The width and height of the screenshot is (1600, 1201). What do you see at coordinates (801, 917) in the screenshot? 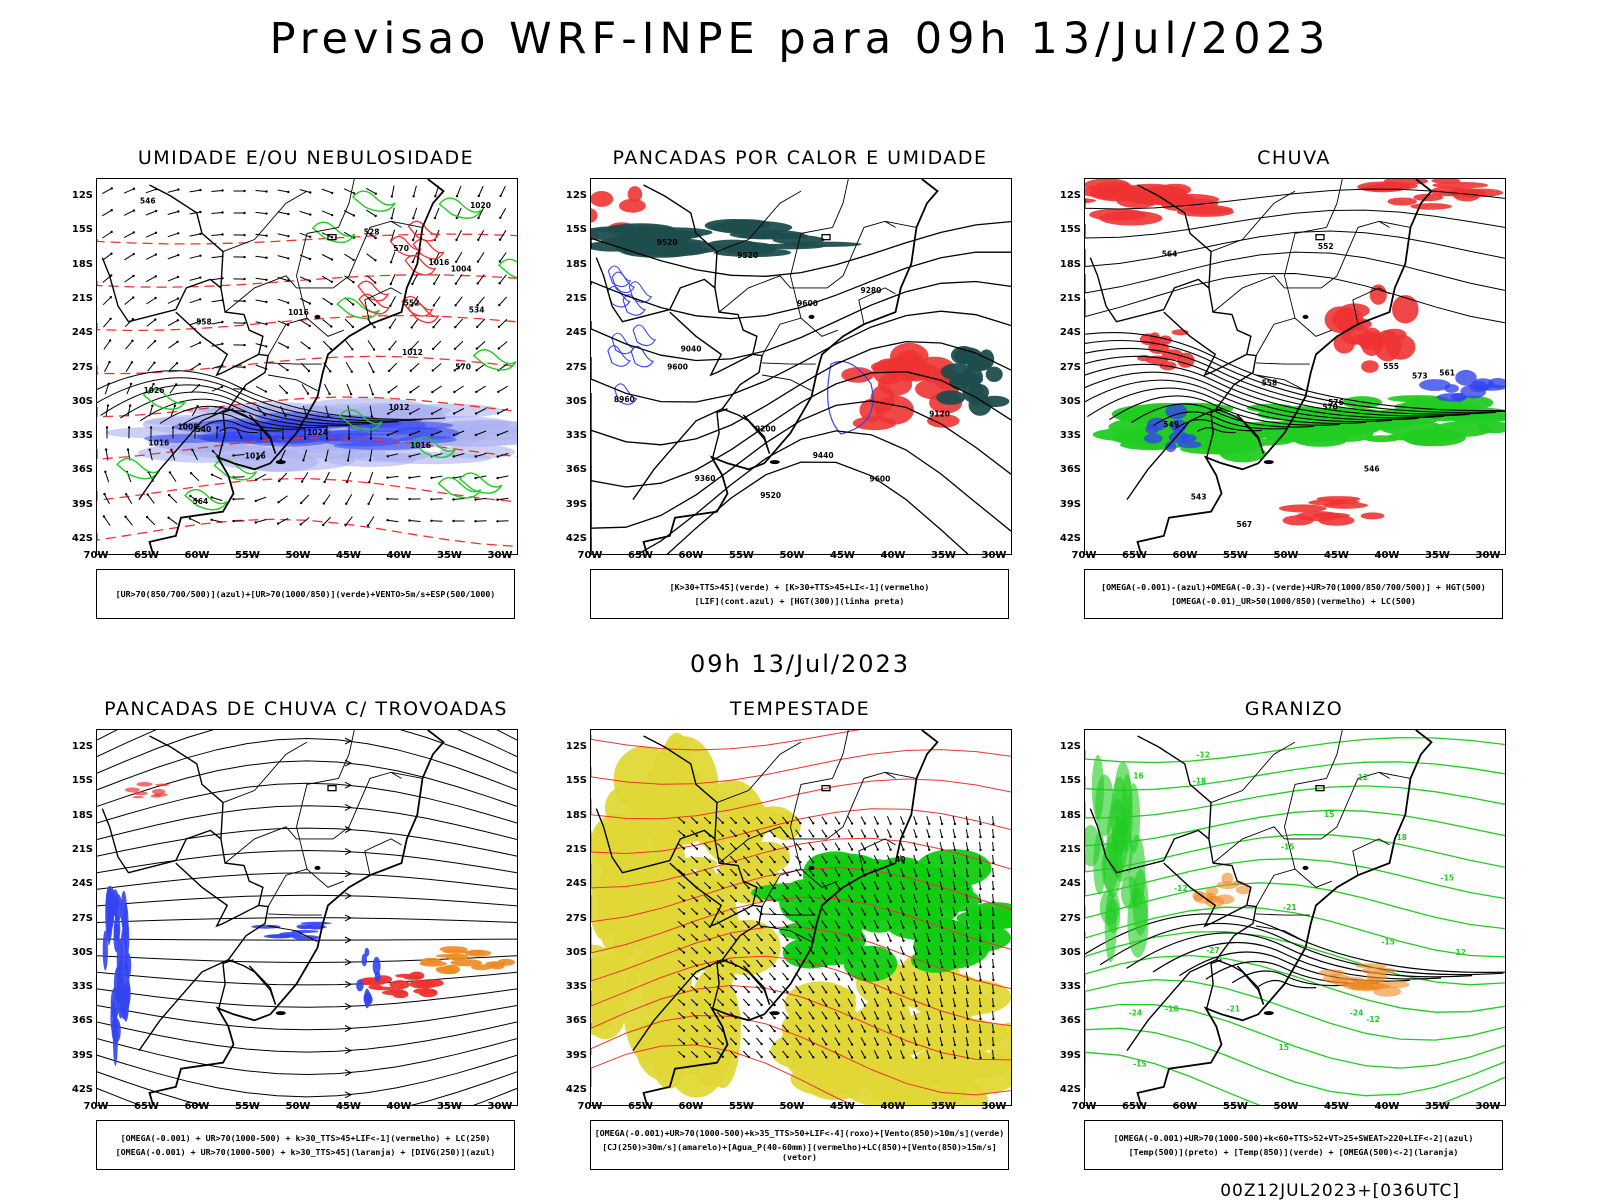
I see `map-svg: 40` at bounding box center [801, 917].